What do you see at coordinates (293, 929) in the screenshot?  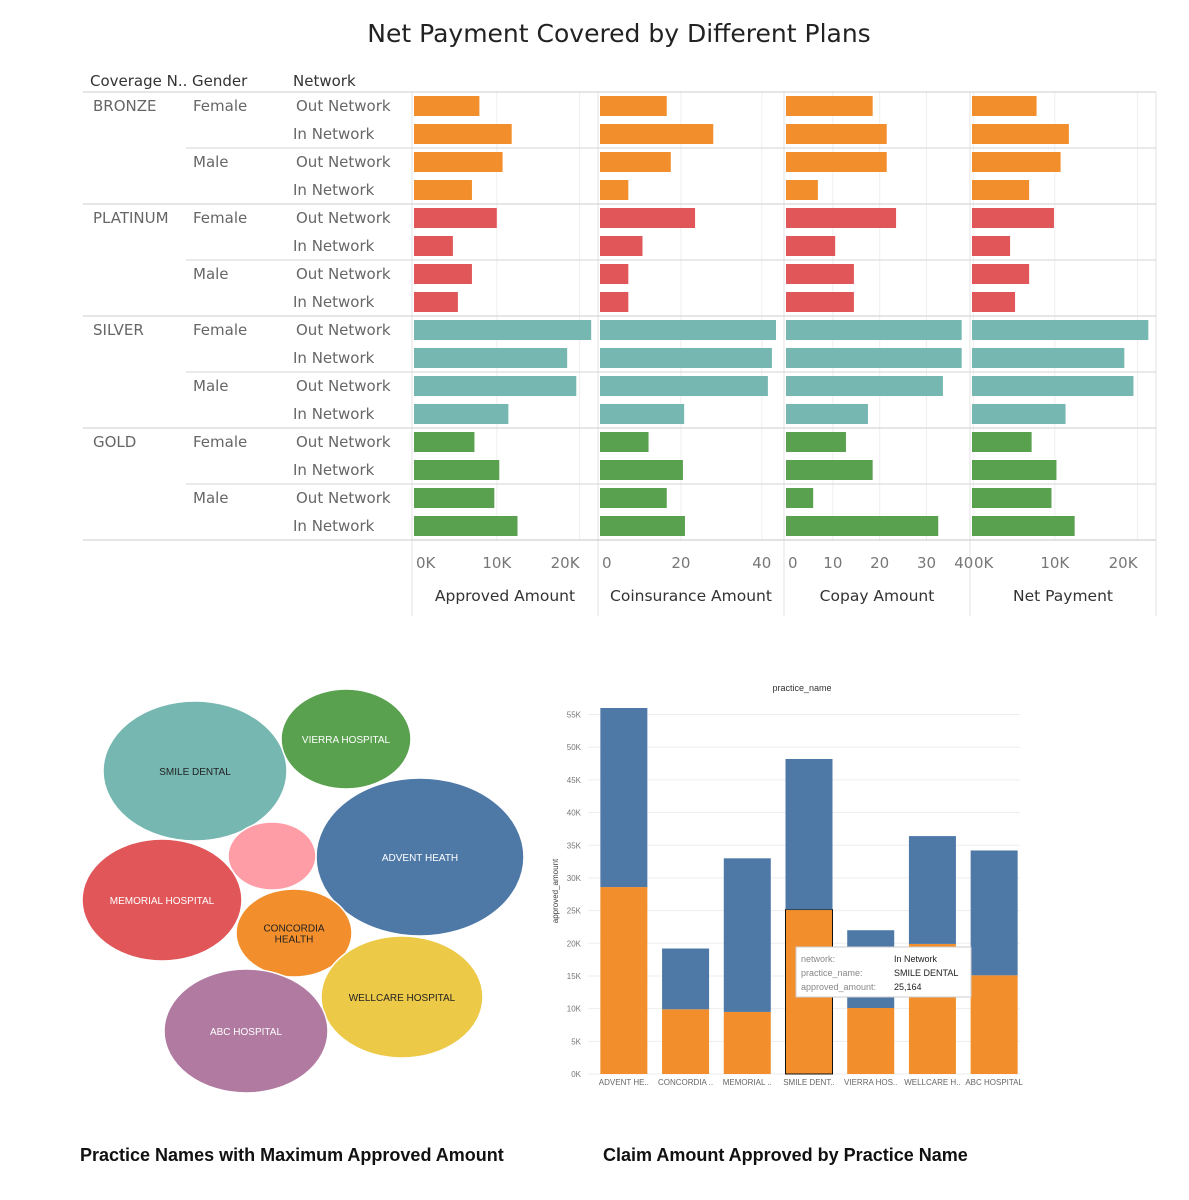 I see `bubble-label: CONCORDIA` at bounding box center [293, 929].